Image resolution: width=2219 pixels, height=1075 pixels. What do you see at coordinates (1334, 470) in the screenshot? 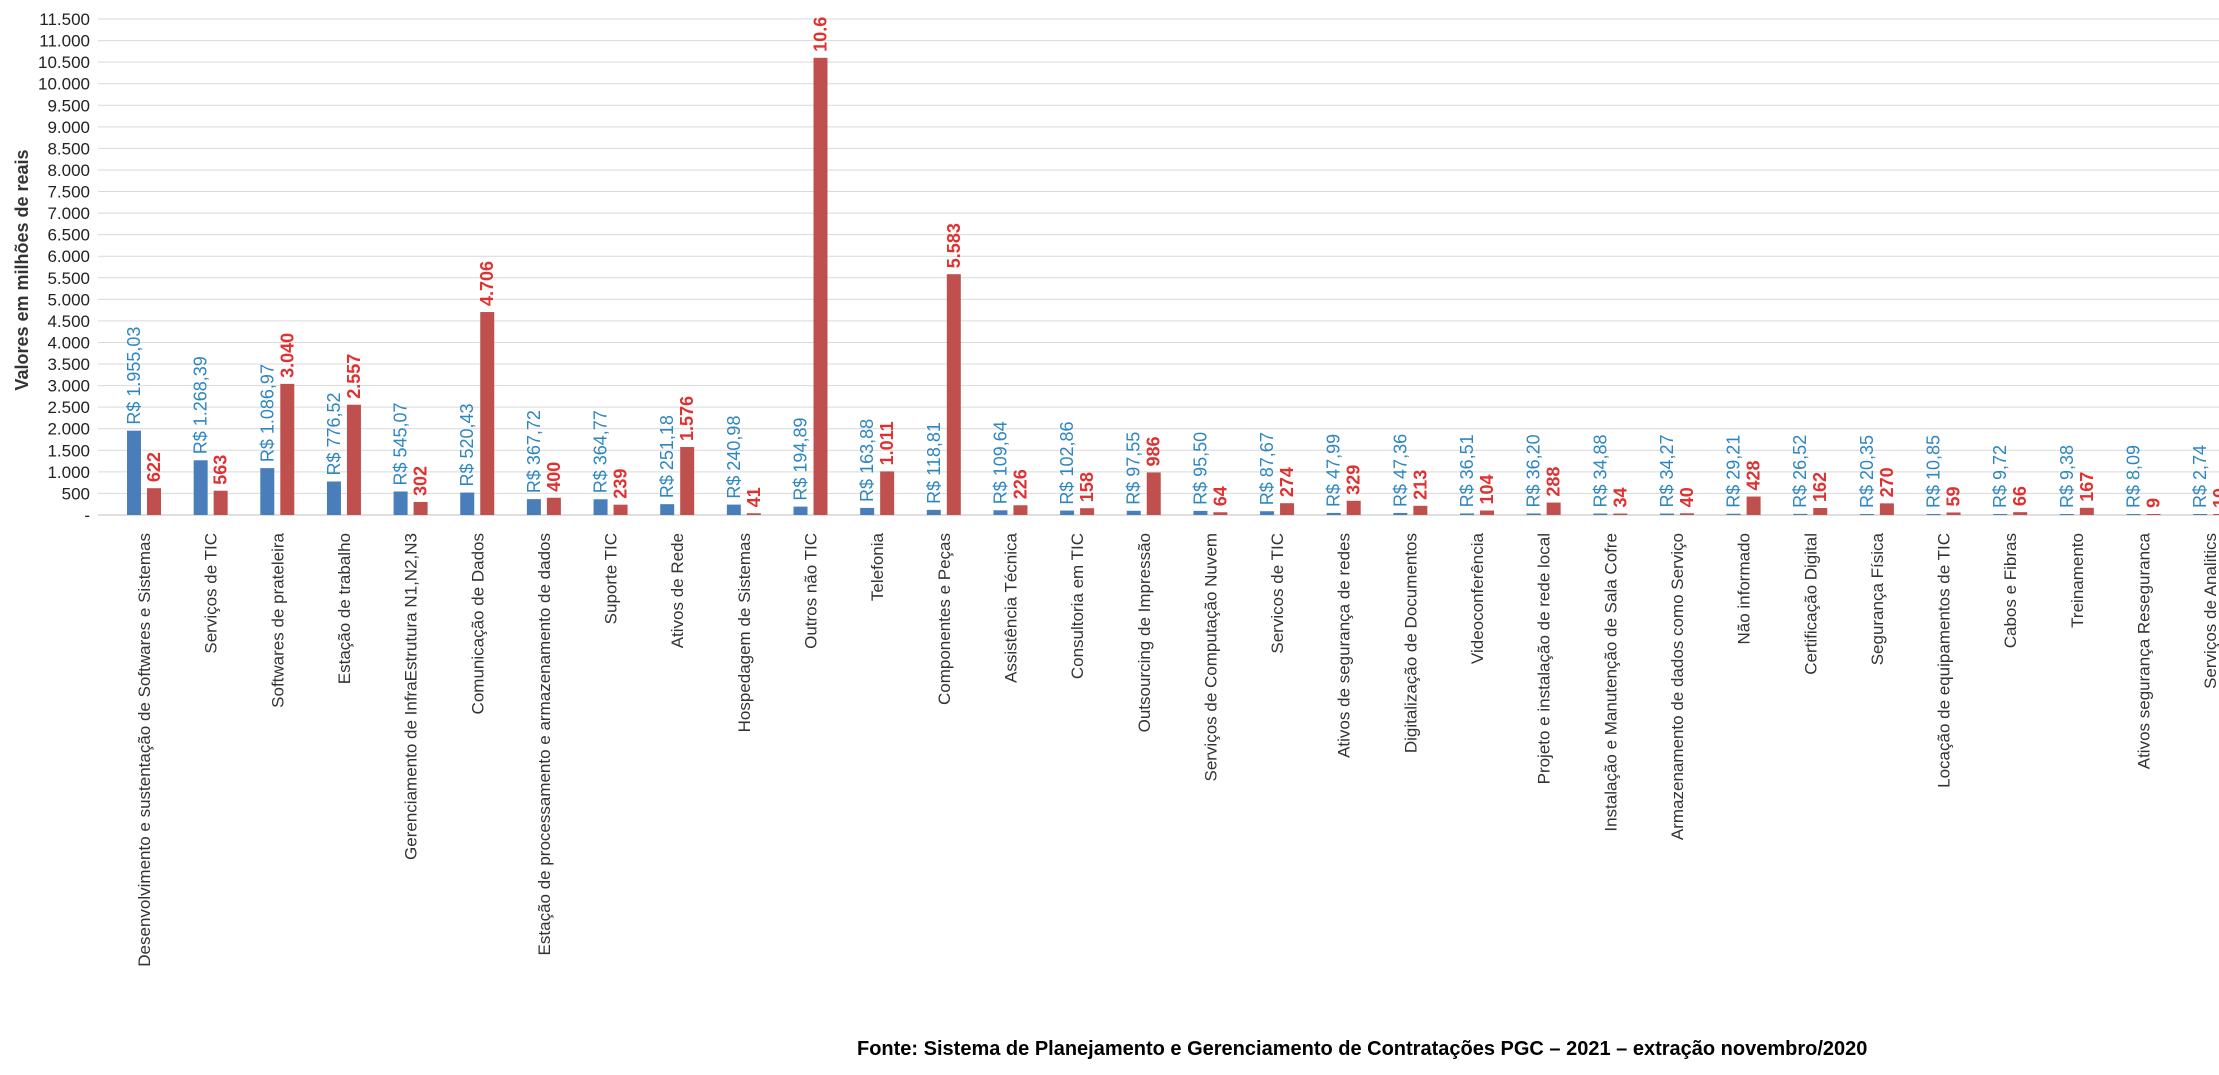
I see `data-label-series1: R$ 47,99` at bounding box center [1334, 470].